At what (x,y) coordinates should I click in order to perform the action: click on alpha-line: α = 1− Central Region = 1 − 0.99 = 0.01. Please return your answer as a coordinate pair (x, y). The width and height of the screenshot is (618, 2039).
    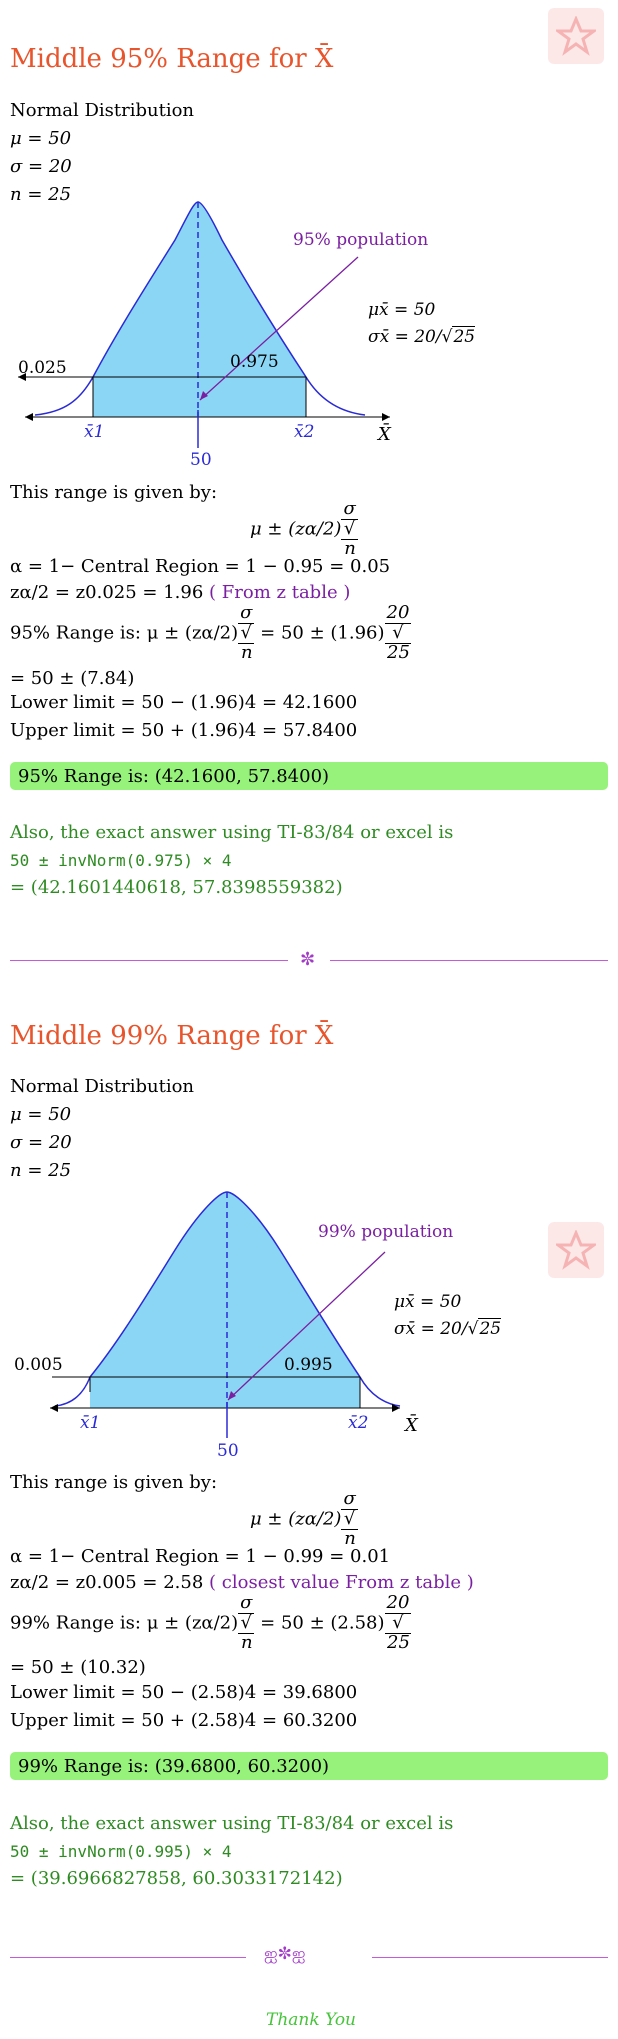
    Looking at the image, I should click on (200, 1556).